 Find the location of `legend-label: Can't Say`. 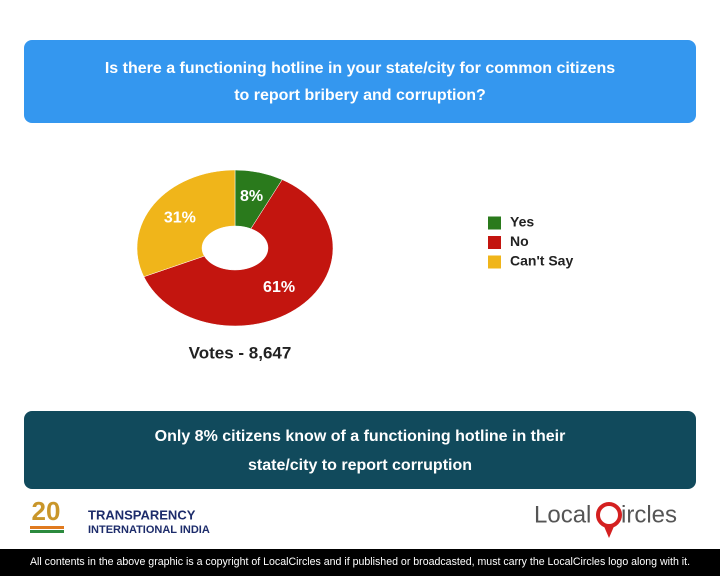

legend-label: Can't Say is located at coordinates (541, 261).